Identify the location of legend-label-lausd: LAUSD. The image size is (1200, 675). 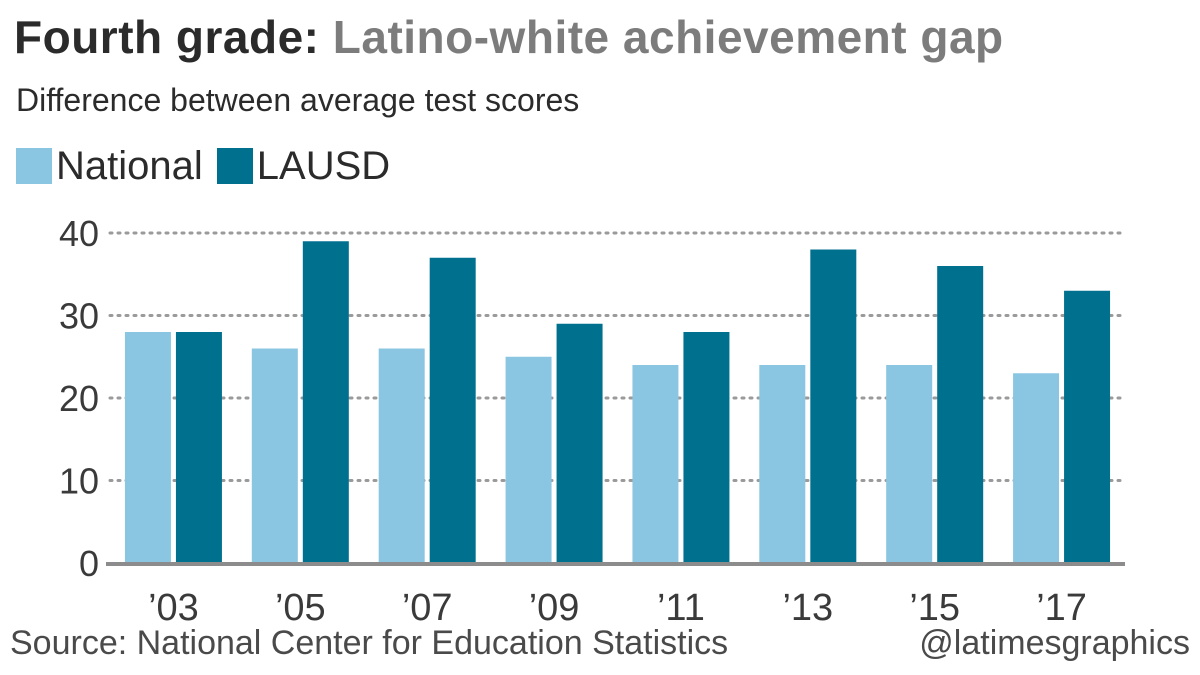
(323, 166).